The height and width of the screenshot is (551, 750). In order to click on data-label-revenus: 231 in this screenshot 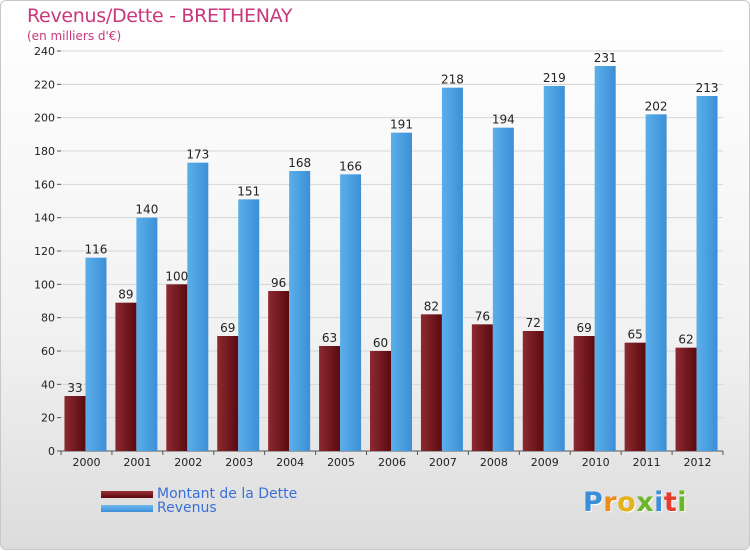, I will do `click(605, 58)`.